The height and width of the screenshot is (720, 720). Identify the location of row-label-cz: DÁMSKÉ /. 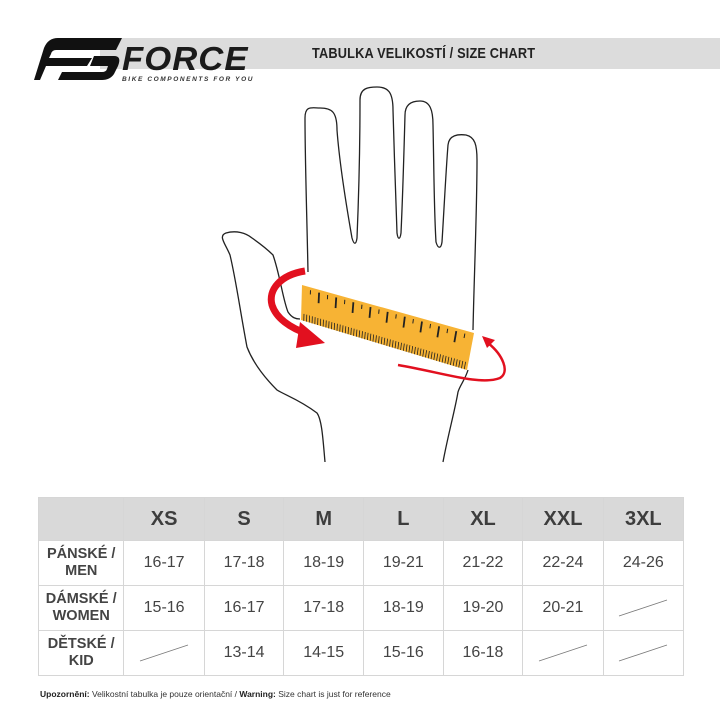
(81, 599).